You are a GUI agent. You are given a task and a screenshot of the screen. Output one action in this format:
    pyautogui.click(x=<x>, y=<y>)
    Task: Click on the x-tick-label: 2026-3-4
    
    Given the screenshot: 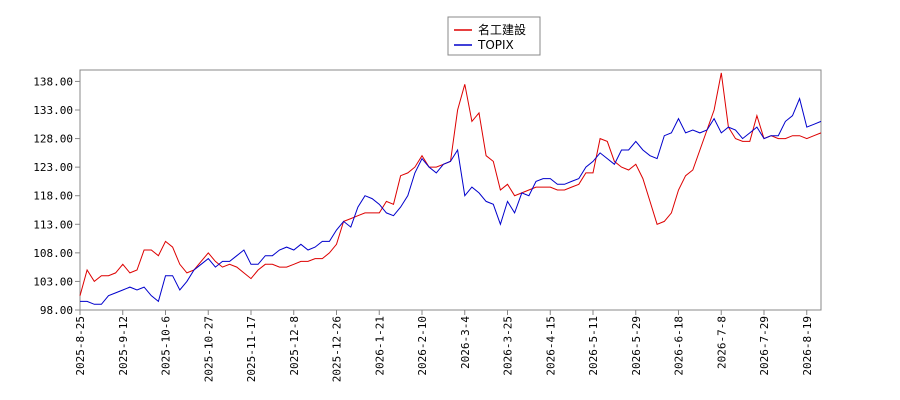 What is the action you would take?
    pyautogui.click(x=465, y=342)
    